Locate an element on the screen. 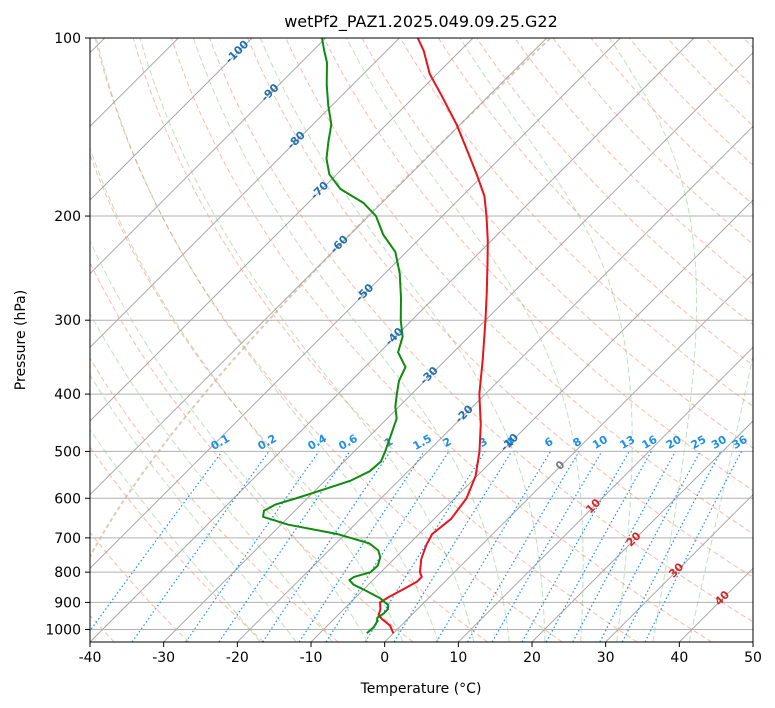 The height and width of the screenshot is (708, 775). x-tick-label: 20 is located at coordinates (532, 658).